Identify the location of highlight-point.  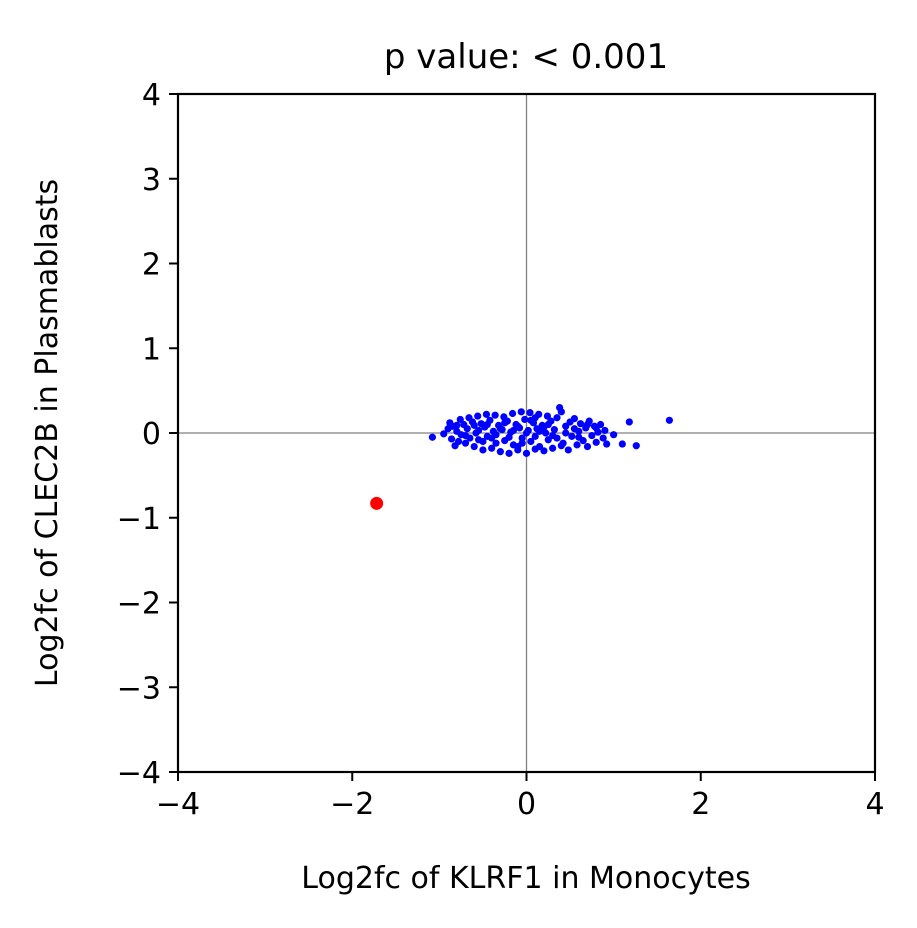
(377, 503).